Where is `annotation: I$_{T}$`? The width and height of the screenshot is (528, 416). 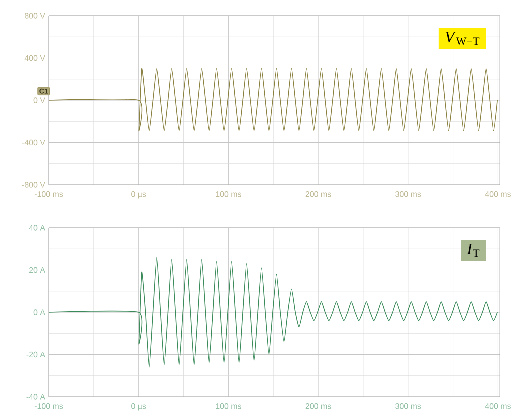 annotation: I$_{T}$ is located at coordinates (473, 251).